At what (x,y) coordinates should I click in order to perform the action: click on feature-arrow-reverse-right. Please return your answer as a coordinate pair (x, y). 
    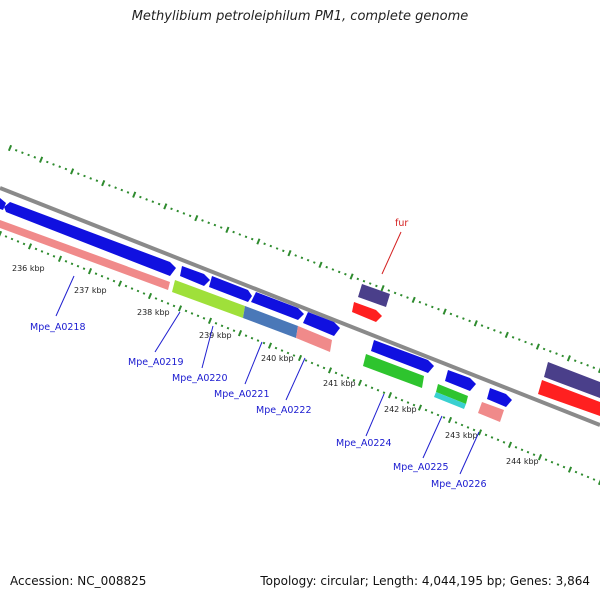
    Looking at the image, I should click on (569, 398).